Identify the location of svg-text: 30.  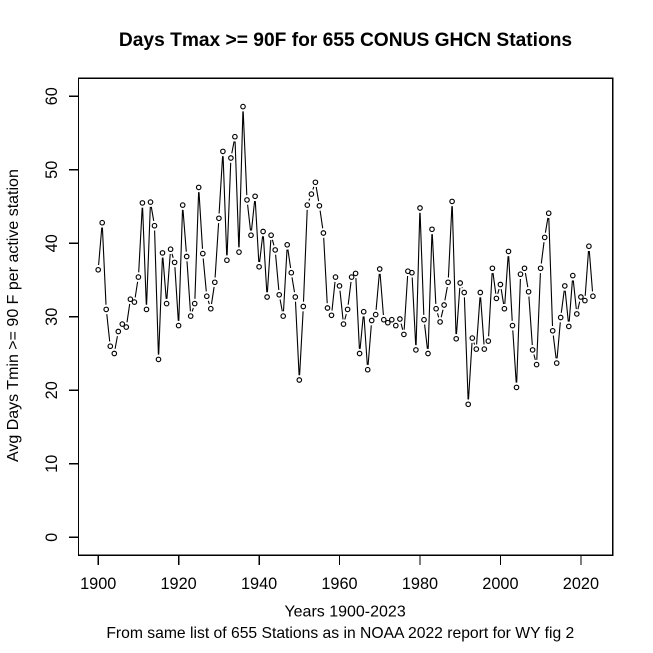
(52, 317).